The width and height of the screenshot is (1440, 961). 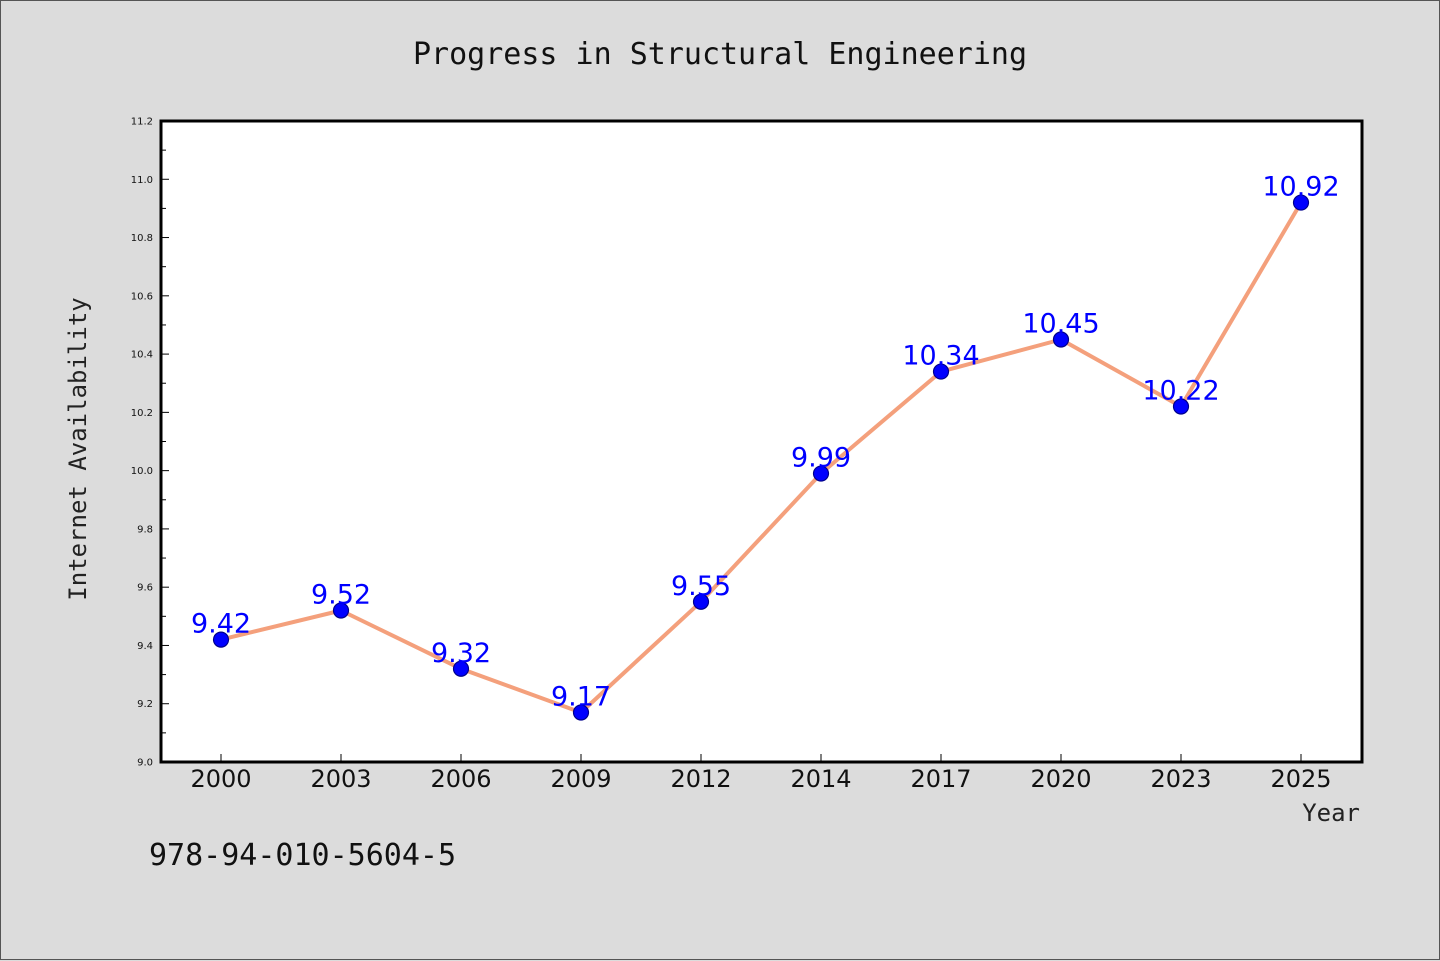 I want to click on x-tick-label: 2009, so click(x=580, y=779).